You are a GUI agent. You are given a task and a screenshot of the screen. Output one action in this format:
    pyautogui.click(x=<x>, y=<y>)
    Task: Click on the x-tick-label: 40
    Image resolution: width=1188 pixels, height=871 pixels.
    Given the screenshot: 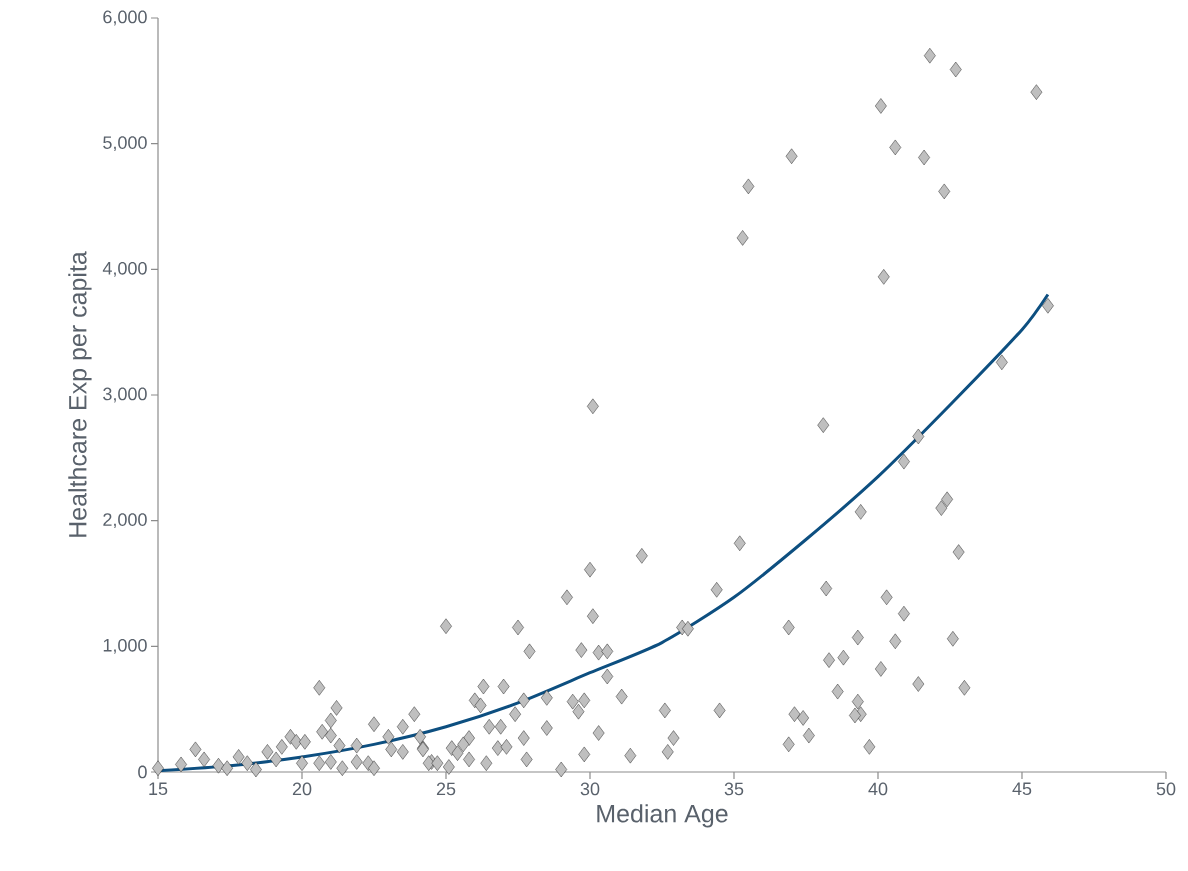 What is the action you would take?
    pyautogui.click(x=878, y=789)
    